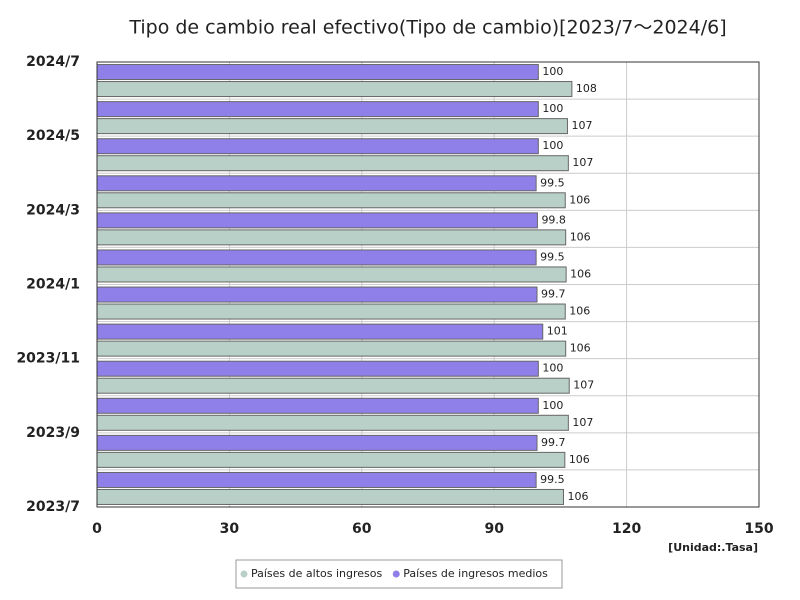  What do you see at coordinates (553, 219) in the screenshot?
I see `value-label: 99.8` at bounding box center [553, 219].